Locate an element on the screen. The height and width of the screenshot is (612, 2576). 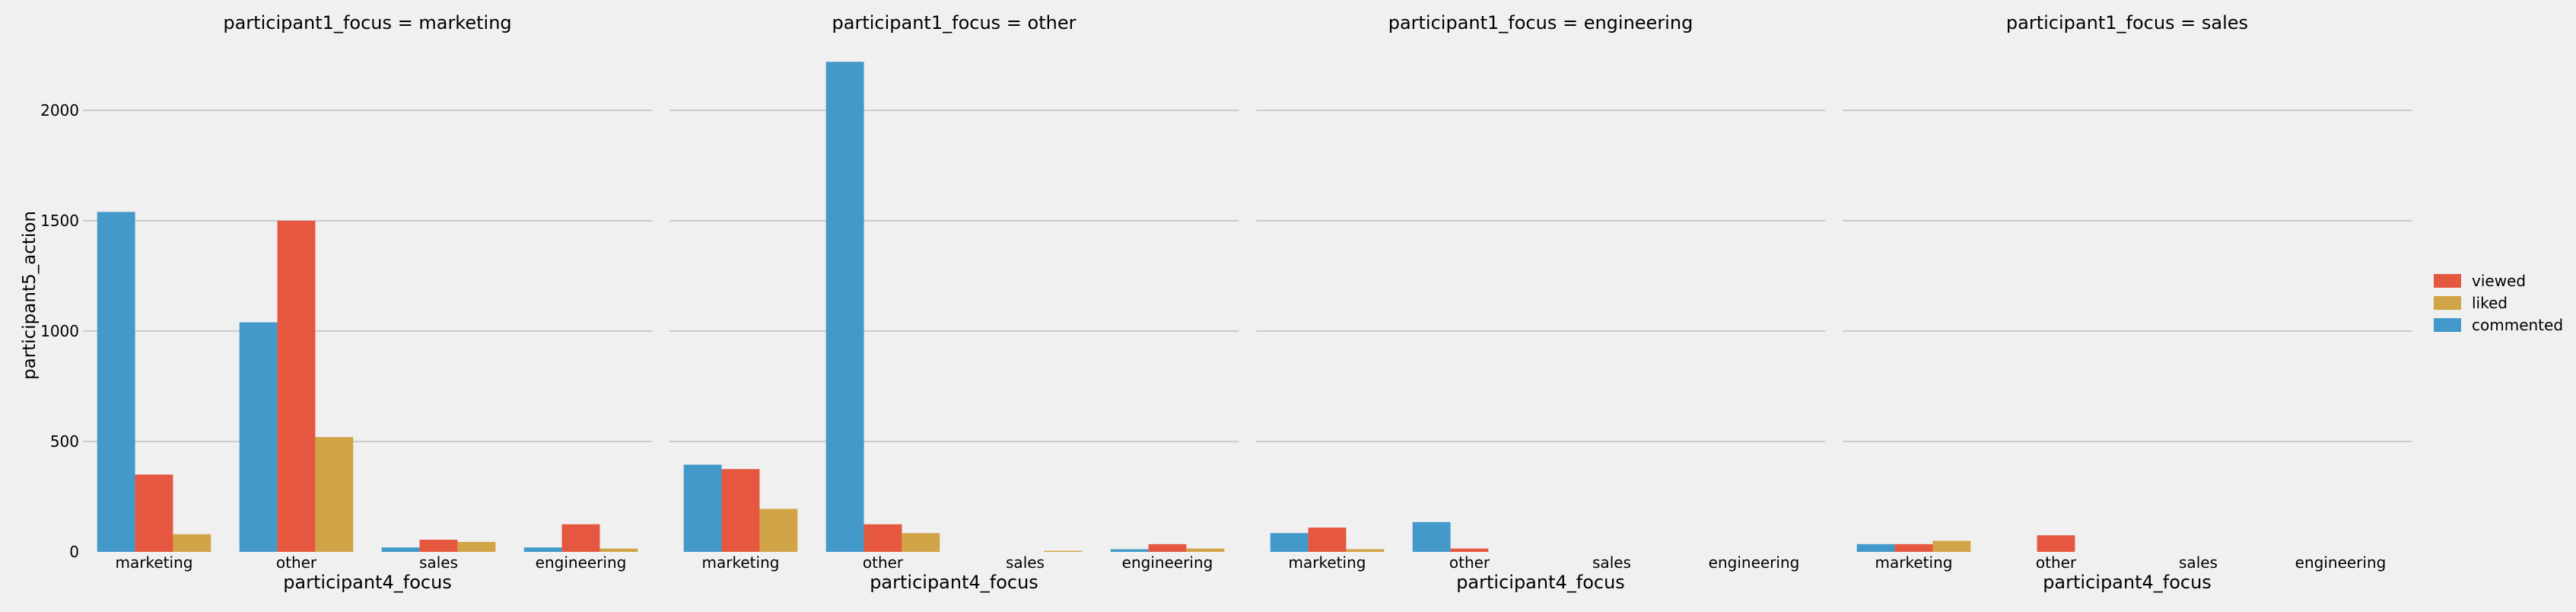
legend-swatch-liked is located at coordinates (2448, 303).